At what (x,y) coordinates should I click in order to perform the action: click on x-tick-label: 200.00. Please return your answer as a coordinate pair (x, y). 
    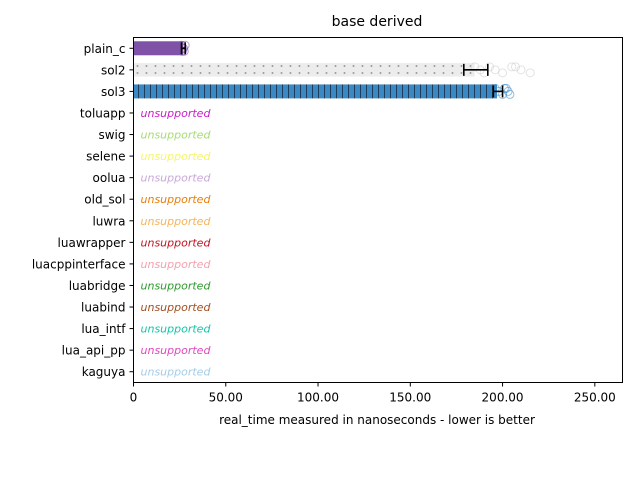
    Looking at the image, I should click on (503, 398).